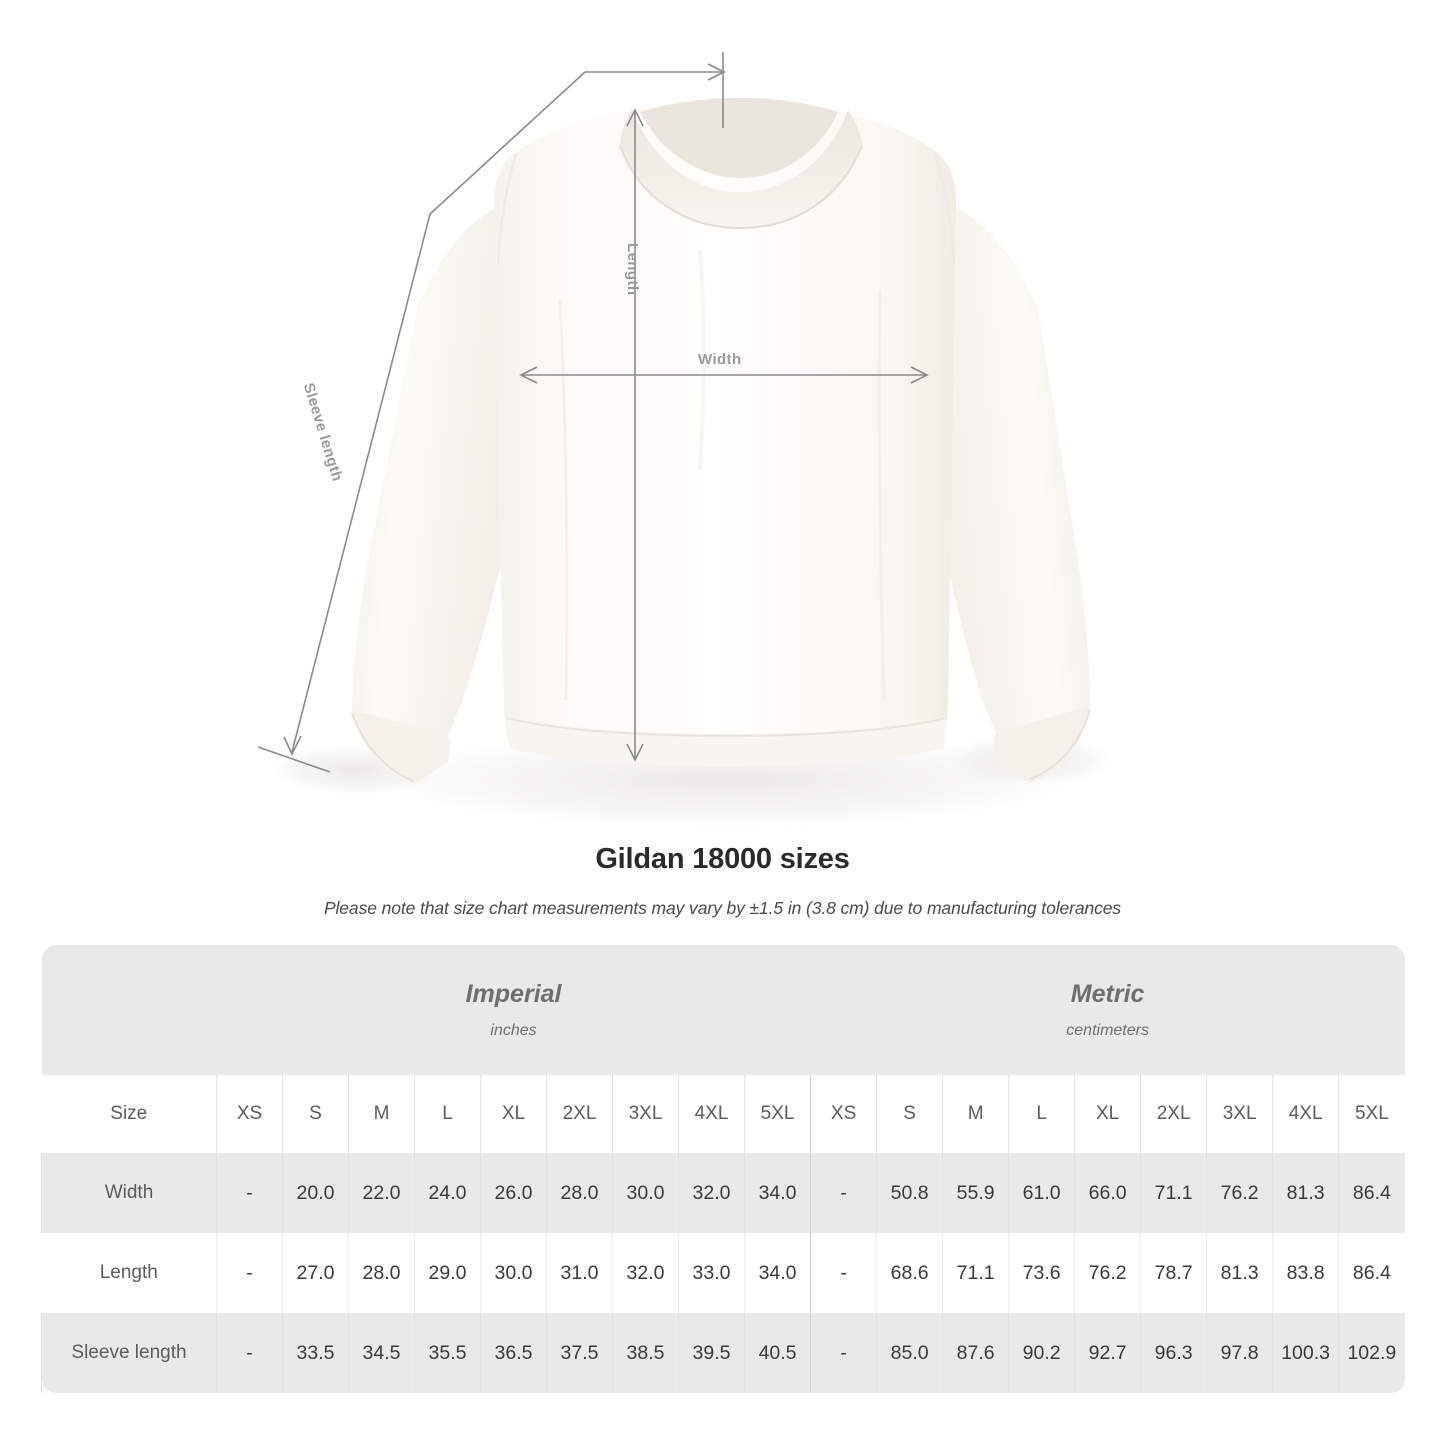 The image size is (1445, 1445). What do you see at coordinates (383, 747) in the screenshot?
I see `left-cuff-seam` at bounding box center [383, 747].